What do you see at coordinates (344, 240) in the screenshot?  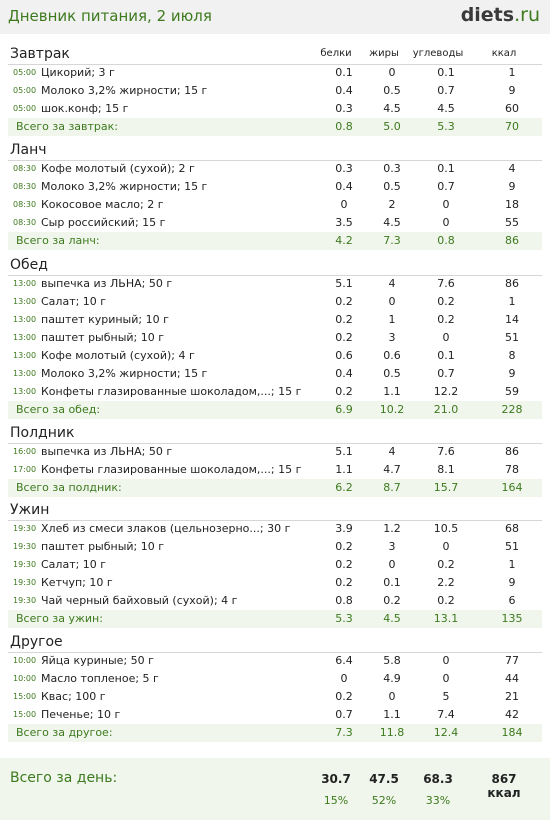 I see `section-total-protein: 4.2` at bounding box center [344, 240].